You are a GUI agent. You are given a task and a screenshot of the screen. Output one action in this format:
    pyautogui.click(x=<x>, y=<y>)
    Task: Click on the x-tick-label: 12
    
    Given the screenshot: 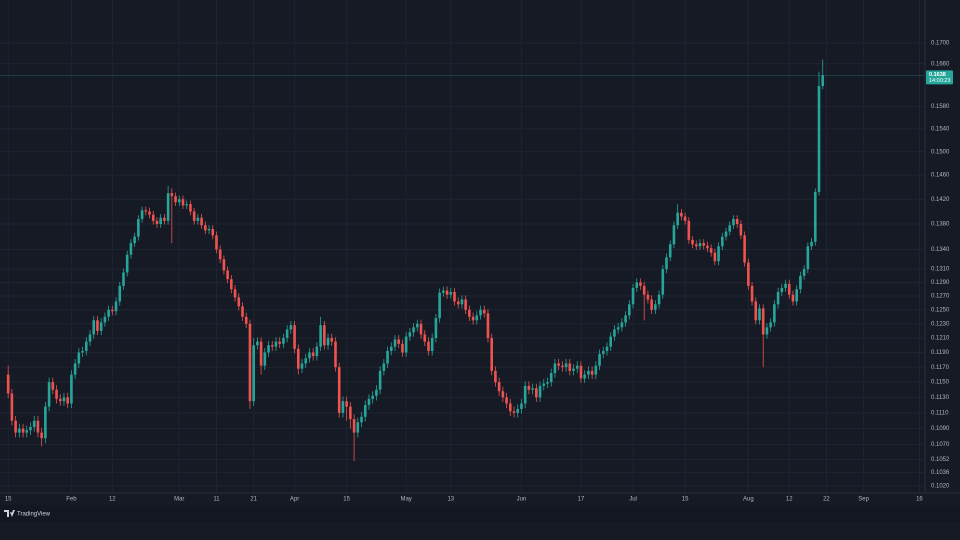 What is the action you would take?
    pyautogui.click(x=112, y=500)
    